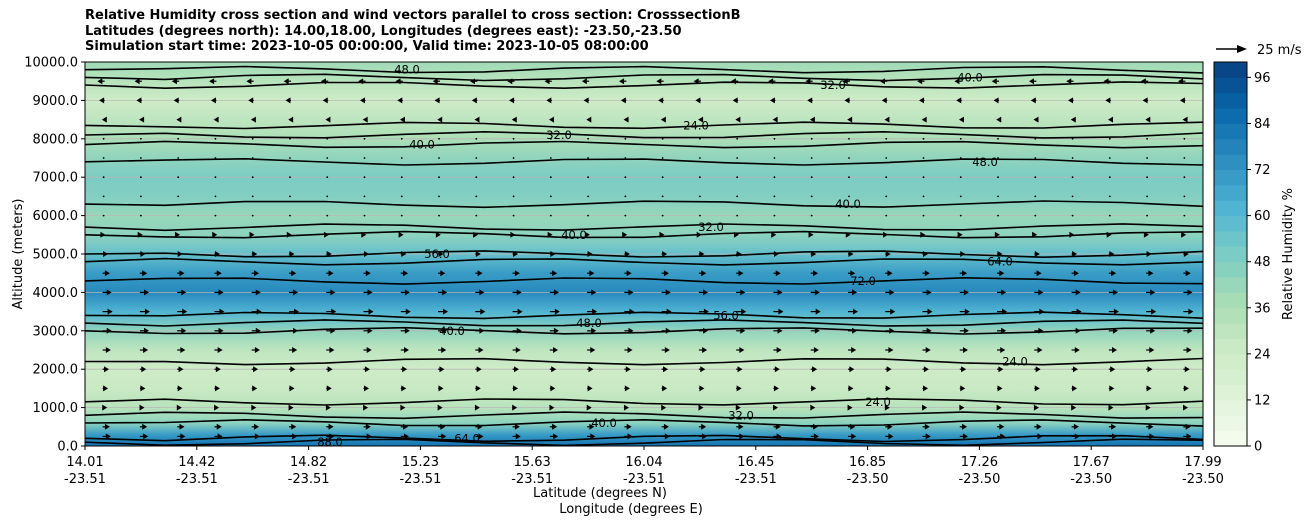  Describe the element at coordinates (711, 227) in the screenshot. I see `contour-label-13: 32.0` at that location.